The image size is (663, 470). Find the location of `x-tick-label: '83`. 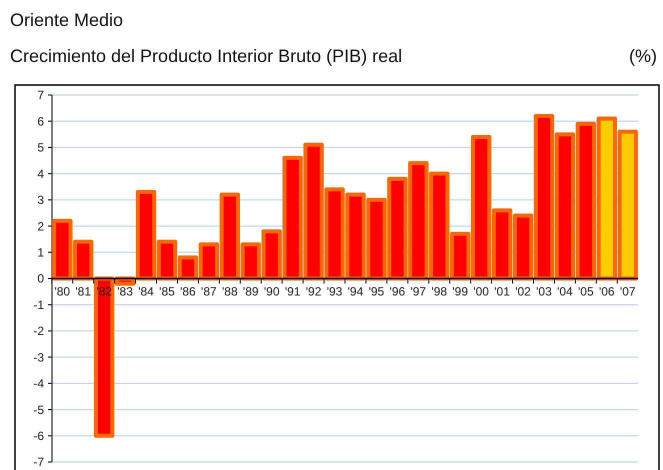

x-tick-label: '83 is located at coordinates (125, 291).